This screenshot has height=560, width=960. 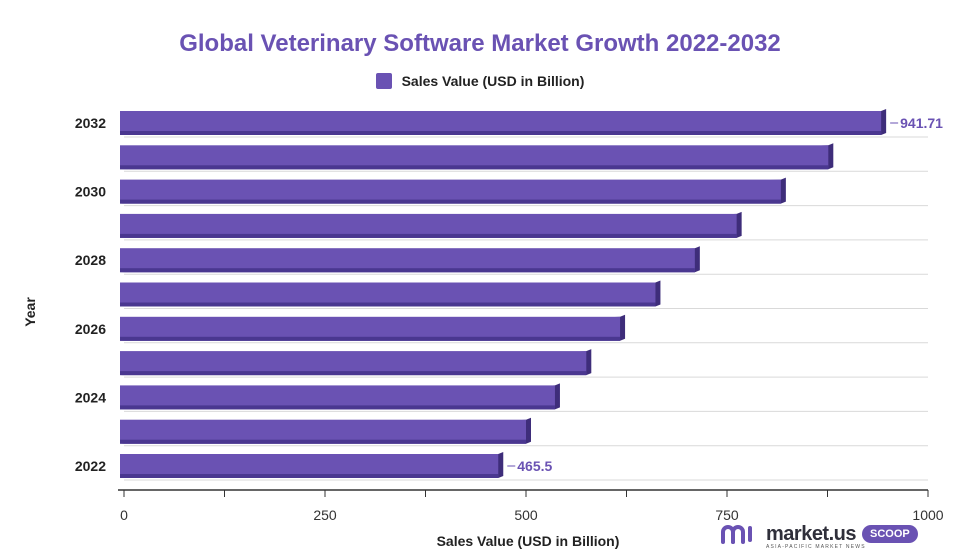 I want to click on legend: Sales Value (USD in Billion), so click(x=480, y=81).